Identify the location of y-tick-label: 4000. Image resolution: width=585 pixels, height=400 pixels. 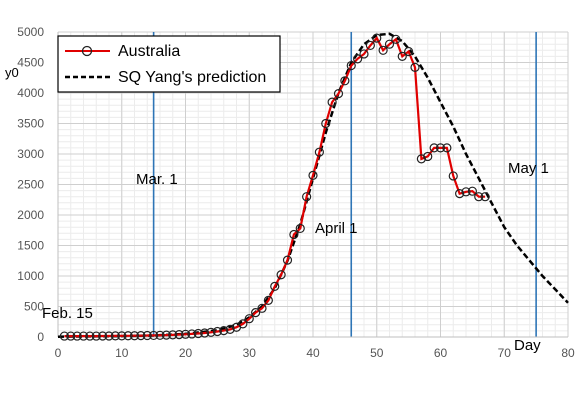
(30, 93).